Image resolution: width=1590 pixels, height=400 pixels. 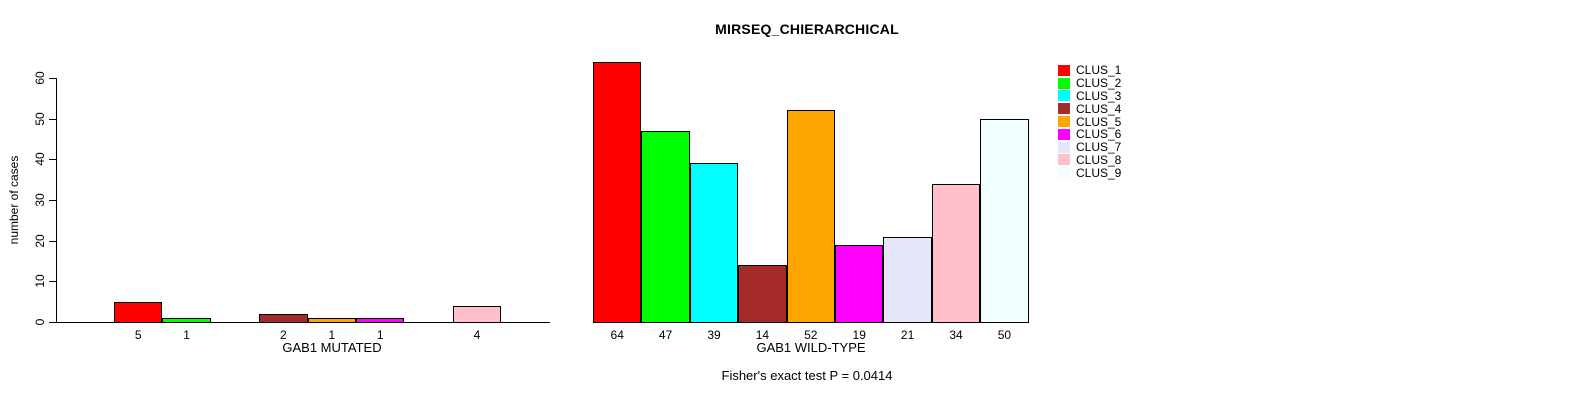 What do you see at coordinates (332, 347) in the screenshot?
I see `x-axis-label-gab1-mutated: GAB1 MUTATED` at bounding box center [332, 347].